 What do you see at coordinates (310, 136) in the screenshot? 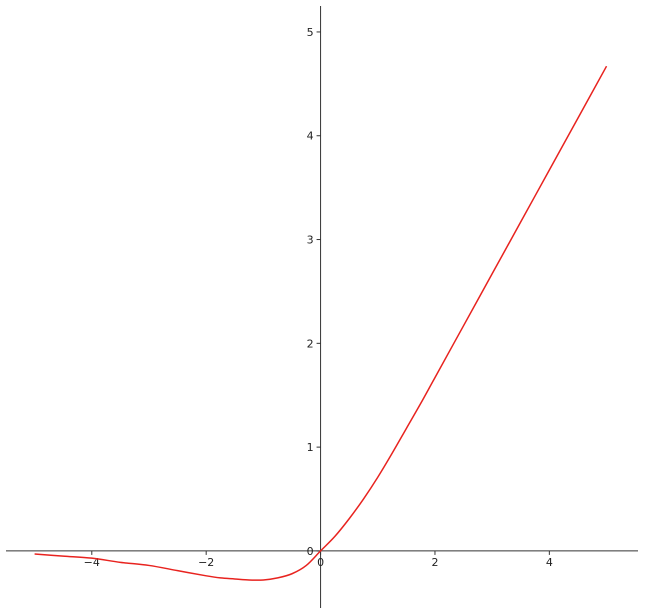
I see `y-tick-label: 4` at bounding box center [310, 136].